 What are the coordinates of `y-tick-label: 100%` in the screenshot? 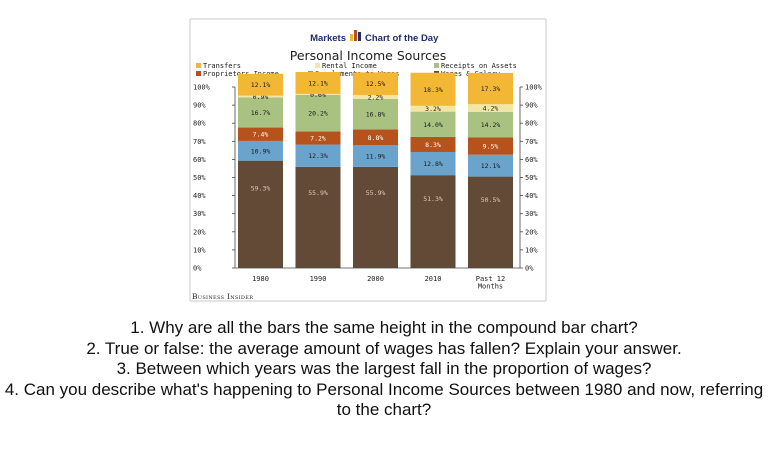 It's located at (202, 88).